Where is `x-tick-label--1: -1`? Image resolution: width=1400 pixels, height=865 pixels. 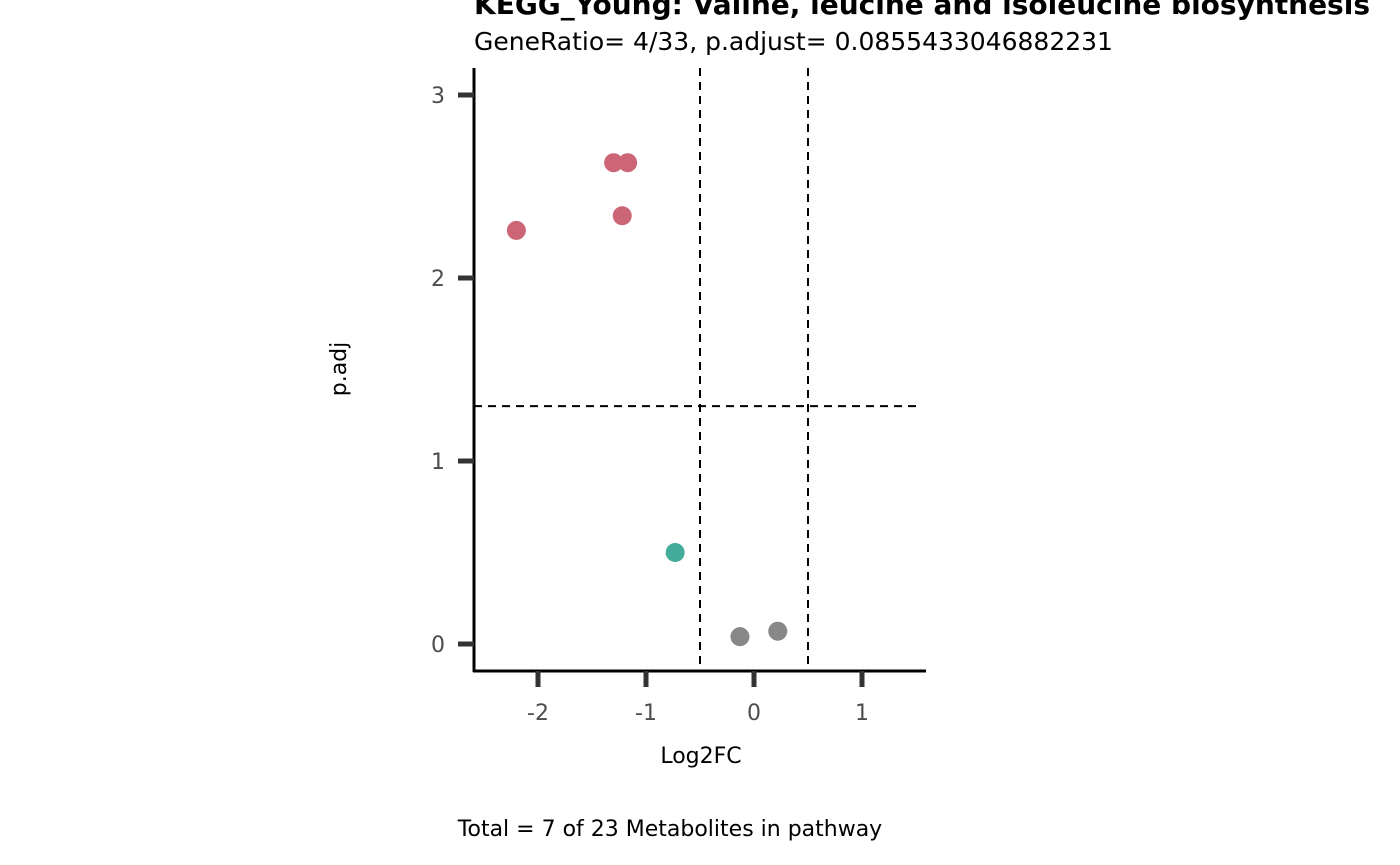 x-tick-label--1: -1 is located at coordinates (646, 713).